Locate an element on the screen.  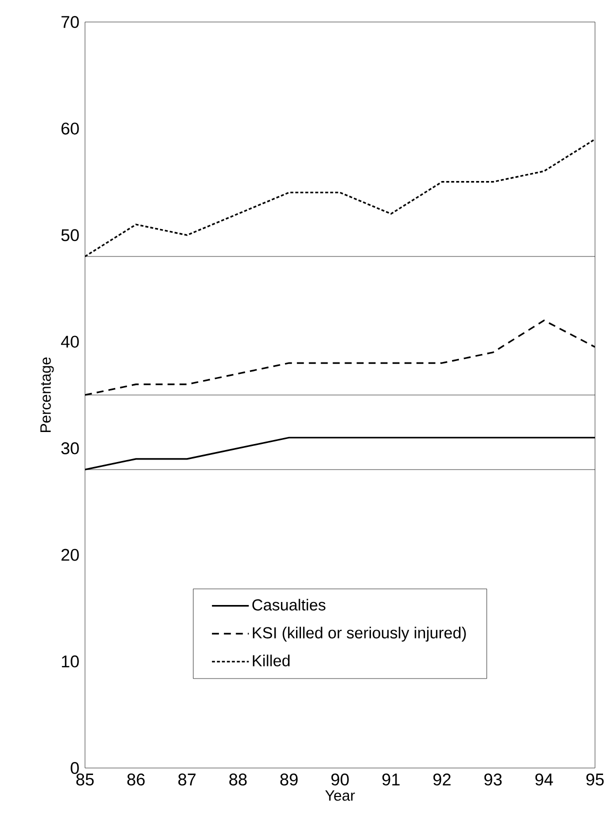
y-tick-label: 20 is located at coordinates (70, 554).